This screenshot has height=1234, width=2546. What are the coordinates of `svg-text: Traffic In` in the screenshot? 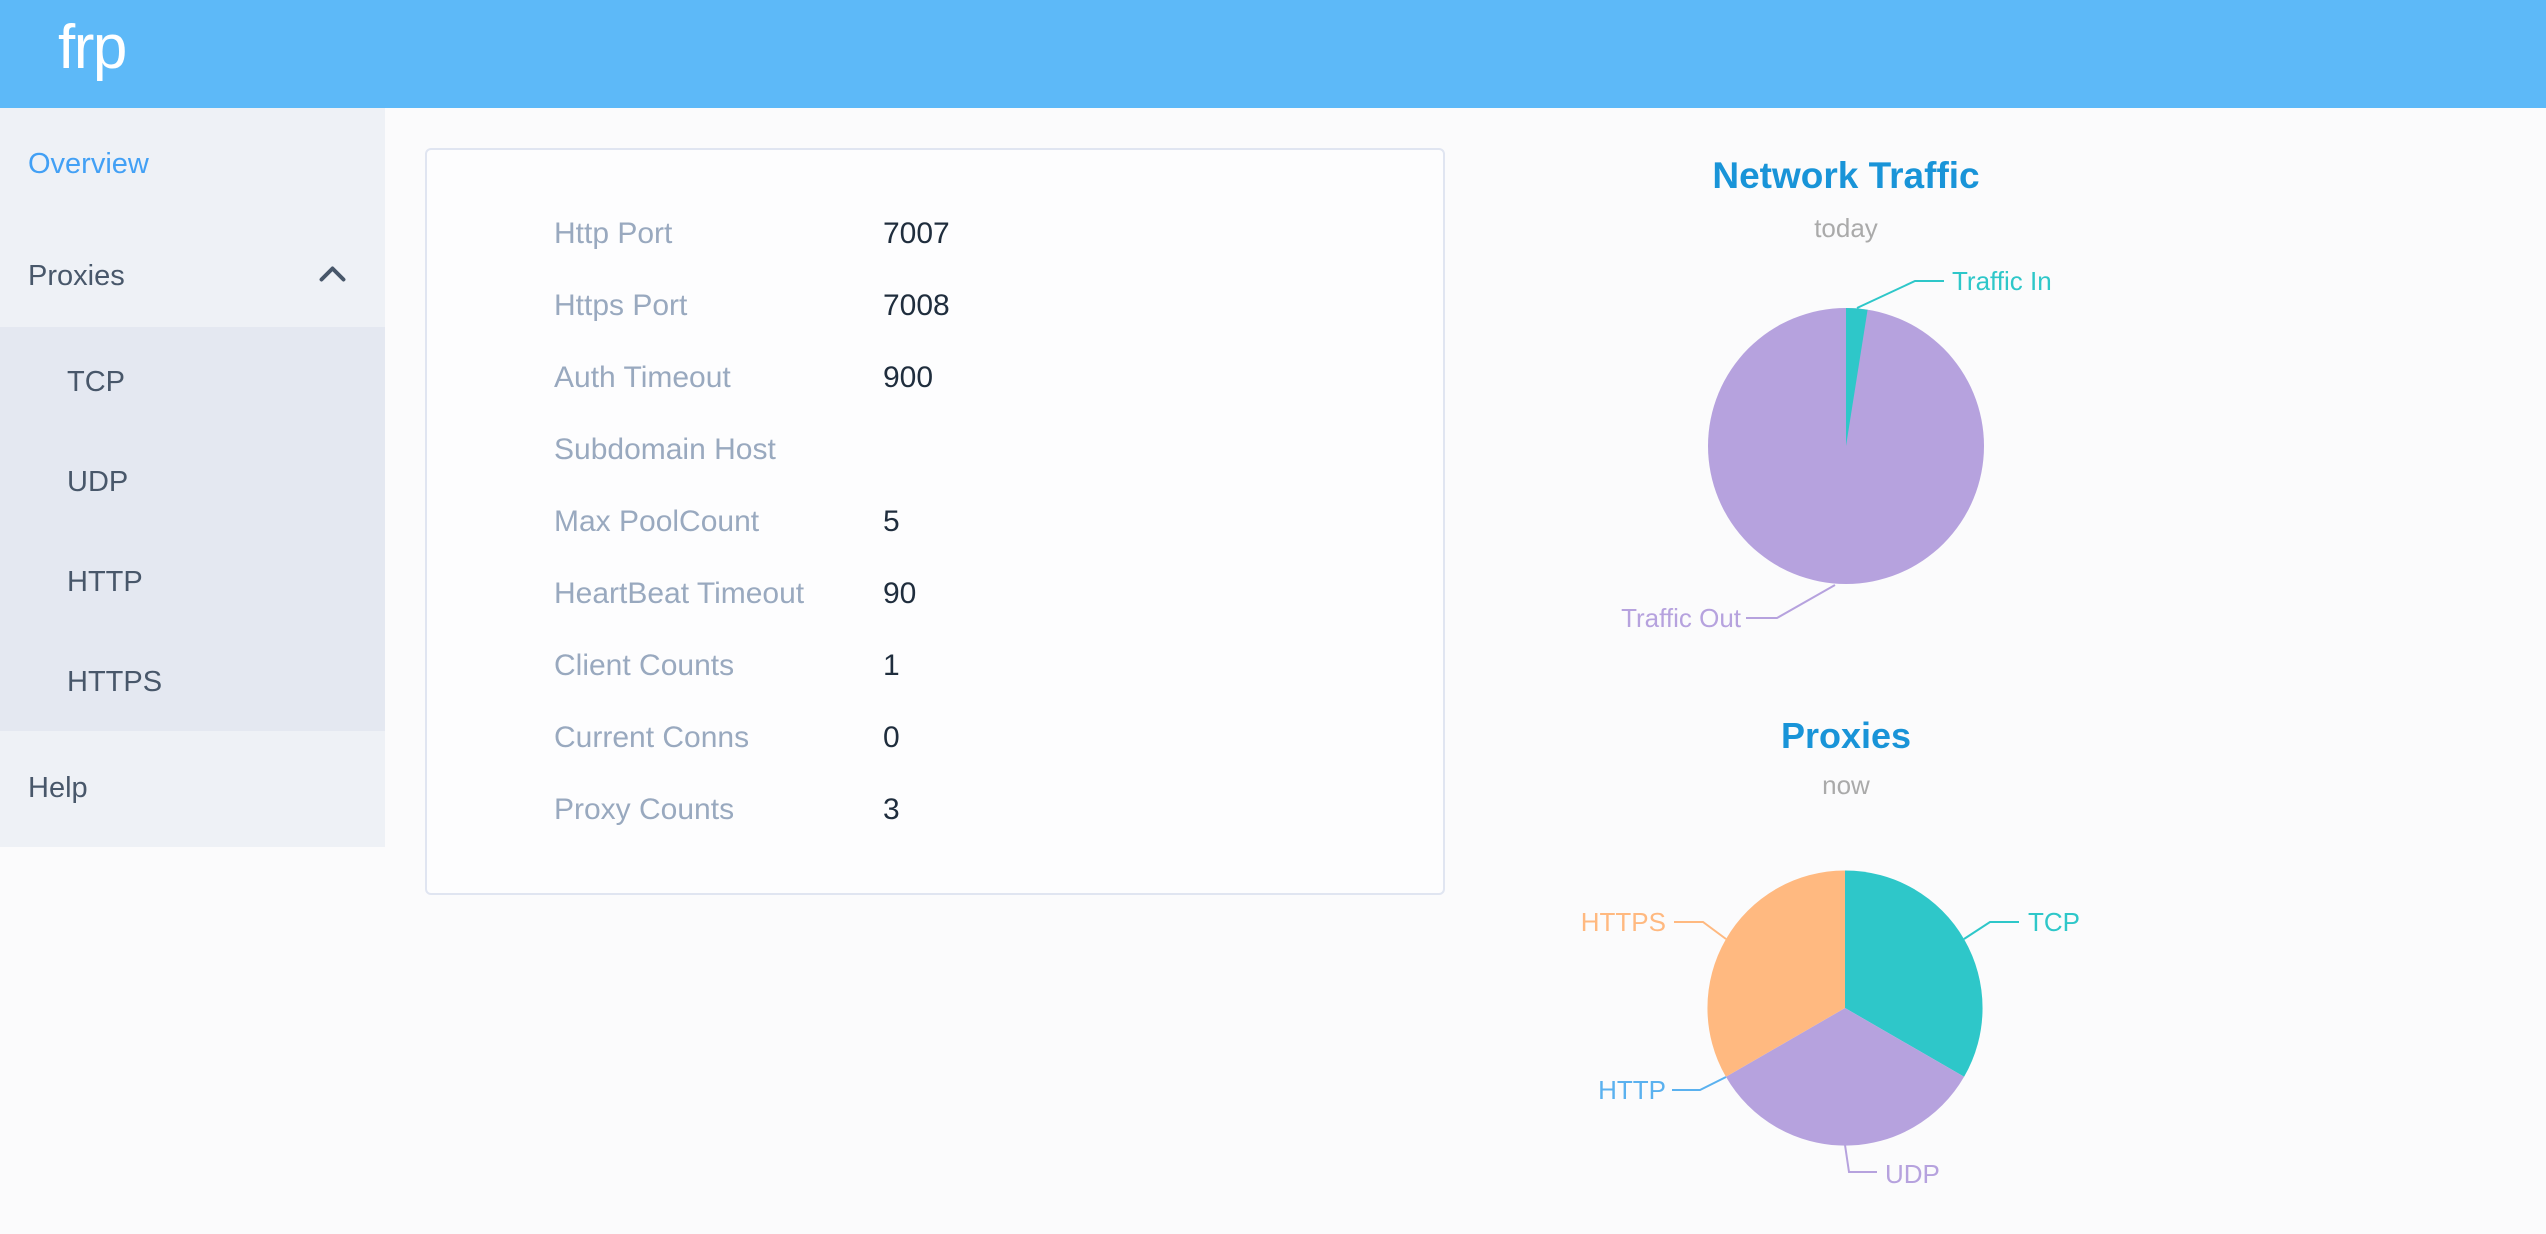 It's located at (2002, 281).